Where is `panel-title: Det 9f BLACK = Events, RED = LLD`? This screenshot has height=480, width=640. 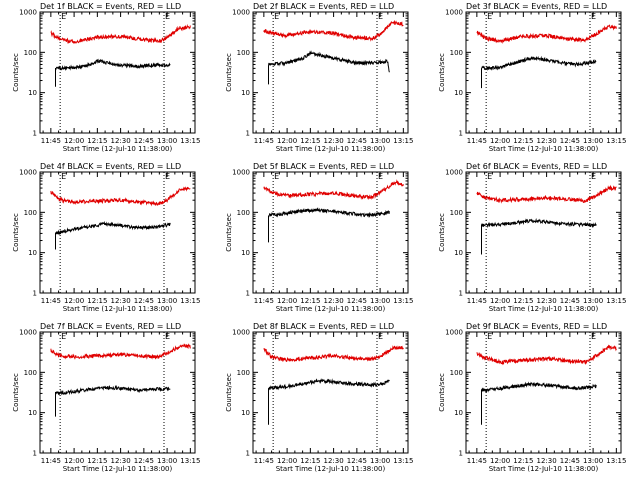
panel-title: Det 9f BLACK = Events, RED = LLD is located at coordinates (536, 326).